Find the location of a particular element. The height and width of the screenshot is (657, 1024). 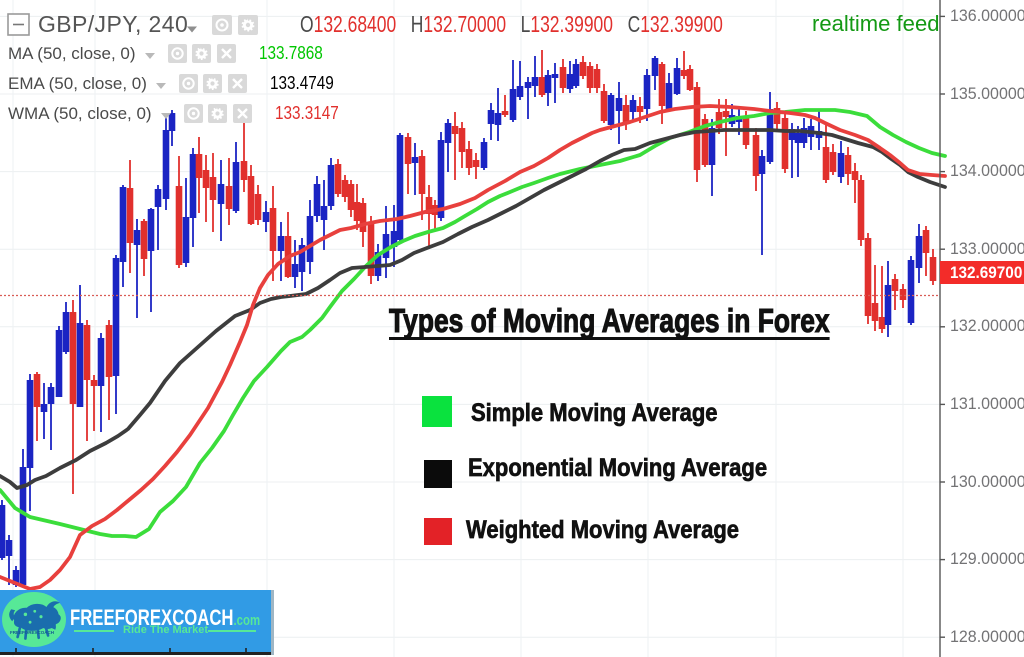

svg-text: FREEFOREXCOACH is located at coordinates (32, 632).